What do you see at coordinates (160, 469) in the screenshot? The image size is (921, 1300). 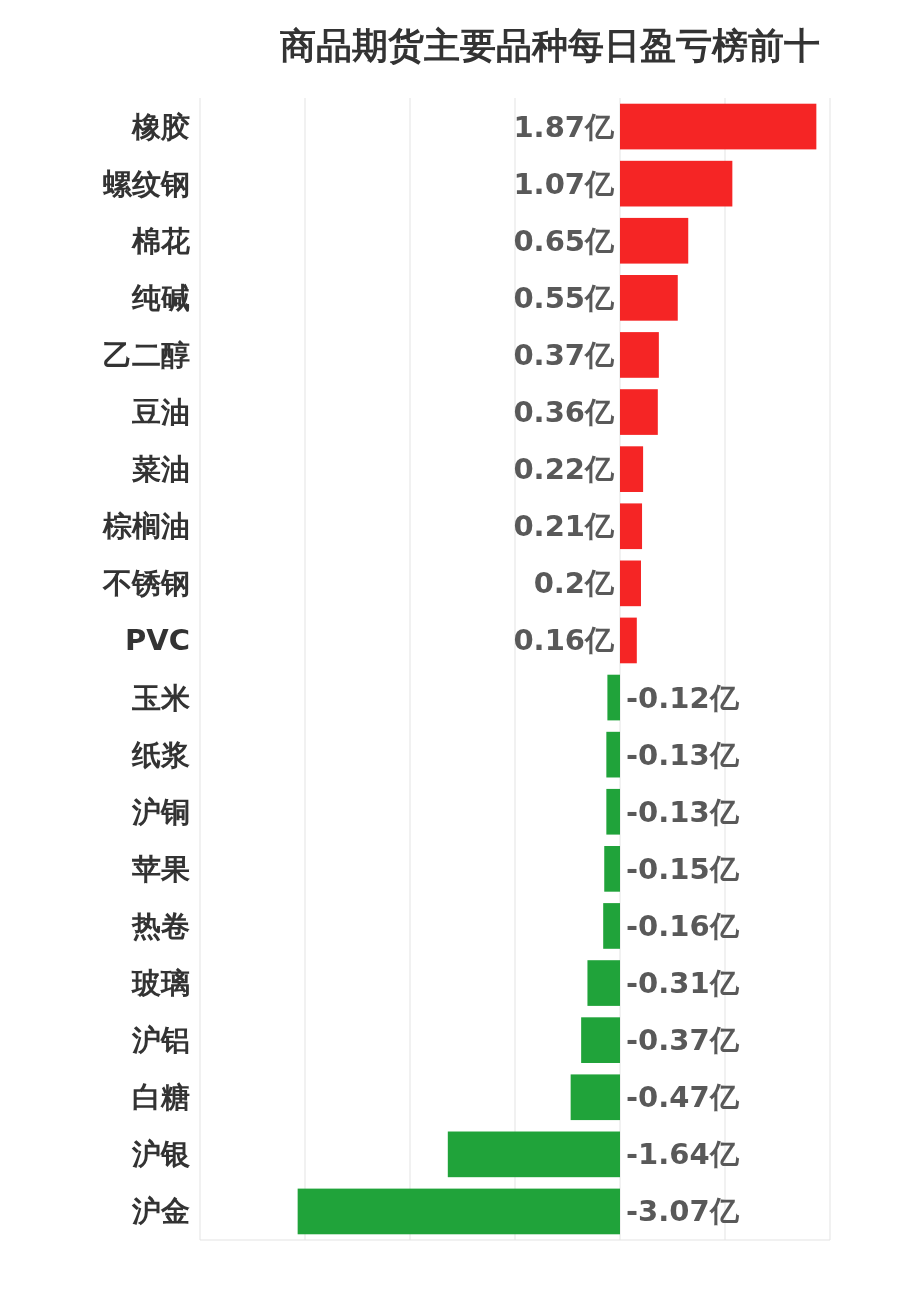 I see `y-tick-label: 菜油` at bounding box center [160, 469].